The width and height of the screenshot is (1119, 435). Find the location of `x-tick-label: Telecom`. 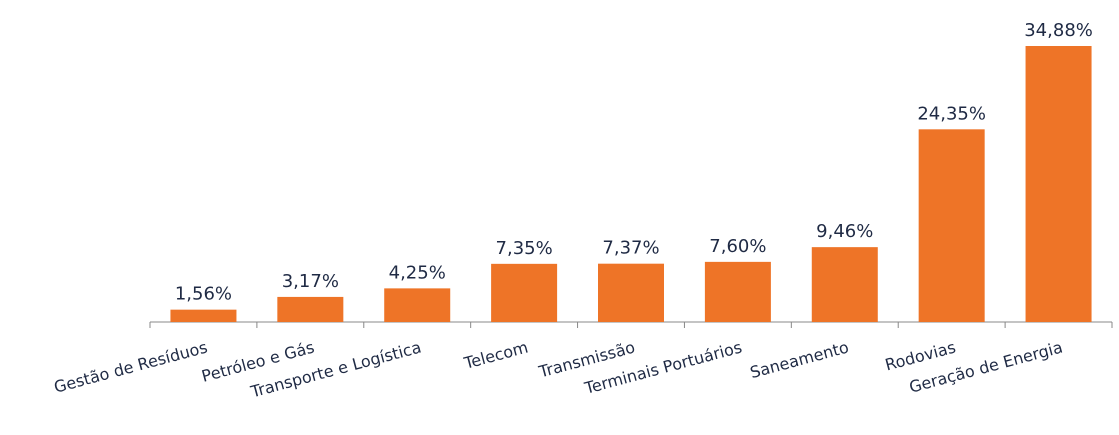

x-tick-label: Telecom is located at coordinates (495, 356).